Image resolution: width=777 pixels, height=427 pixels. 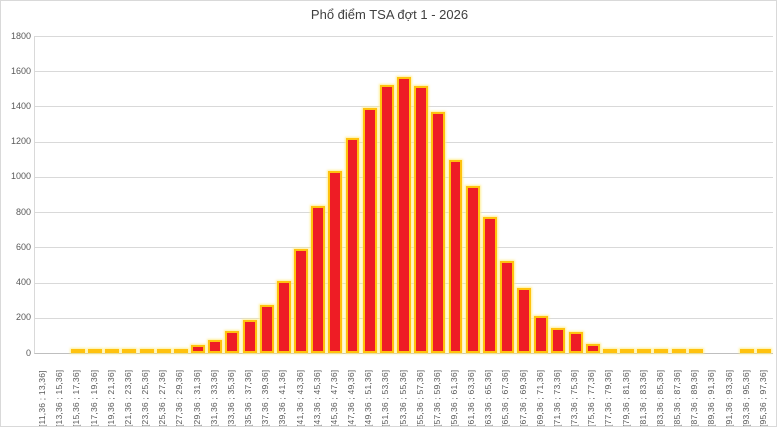 I want to click on x-tick-label: [87,36 ; 89,36], so click(x=694, y=398).